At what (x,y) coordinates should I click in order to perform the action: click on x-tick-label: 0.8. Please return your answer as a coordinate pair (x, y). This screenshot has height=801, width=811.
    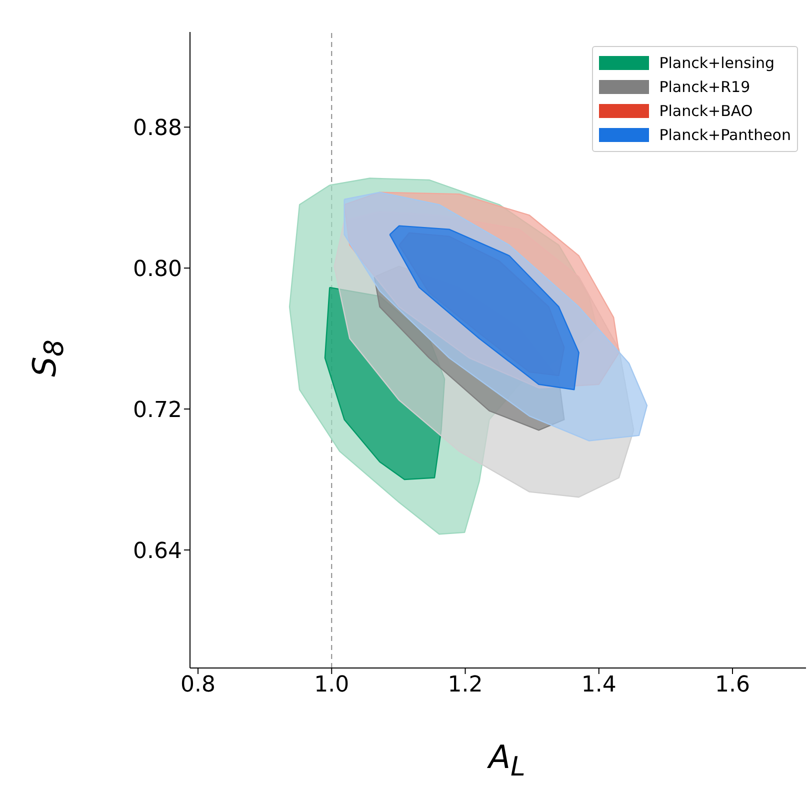
    Looking at the image, I should click on (198, 685).